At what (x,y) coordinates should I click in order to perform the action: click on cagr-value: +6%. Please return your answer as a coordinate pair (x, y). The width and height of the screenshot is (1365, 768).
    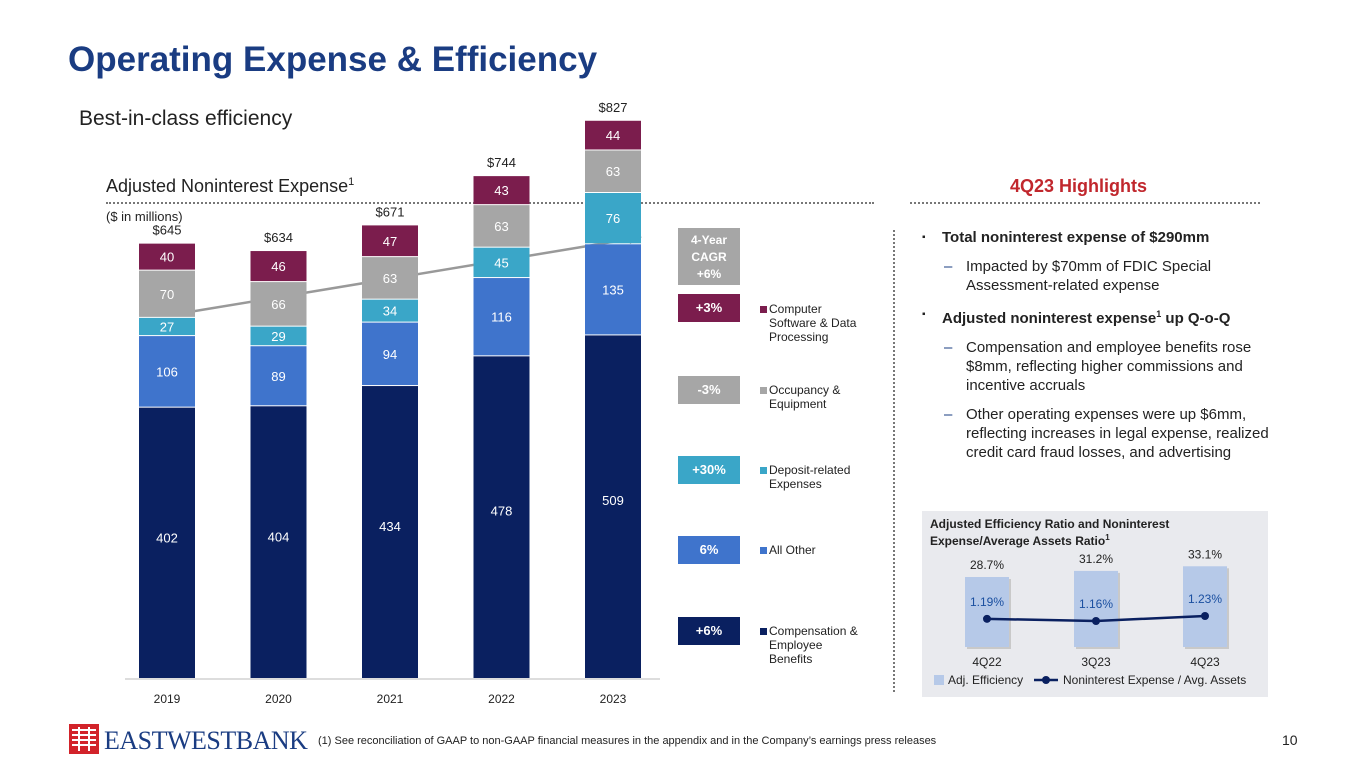
    Looking at the image, I should click on (709, 631).